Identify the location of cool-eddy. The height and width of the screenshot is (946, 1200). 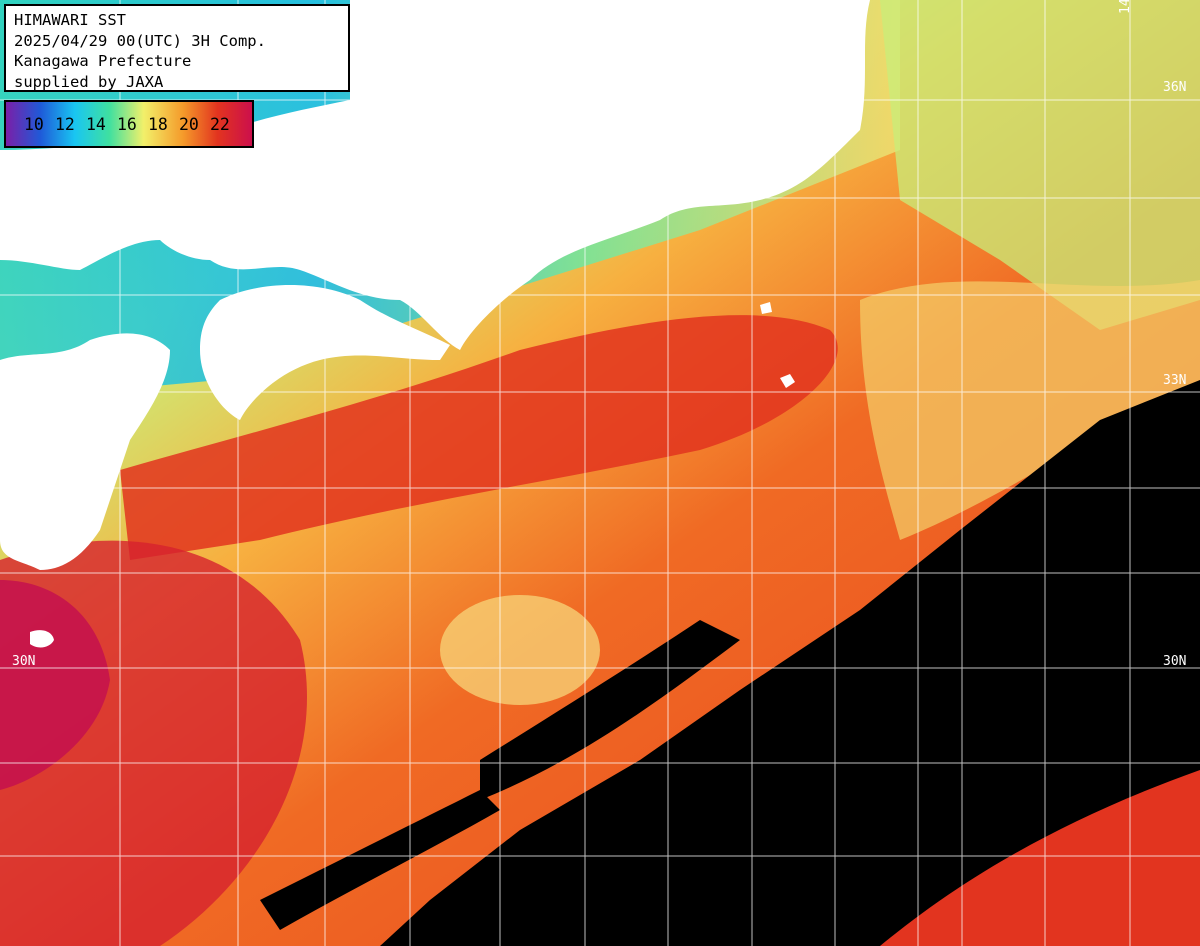
(520, 650).